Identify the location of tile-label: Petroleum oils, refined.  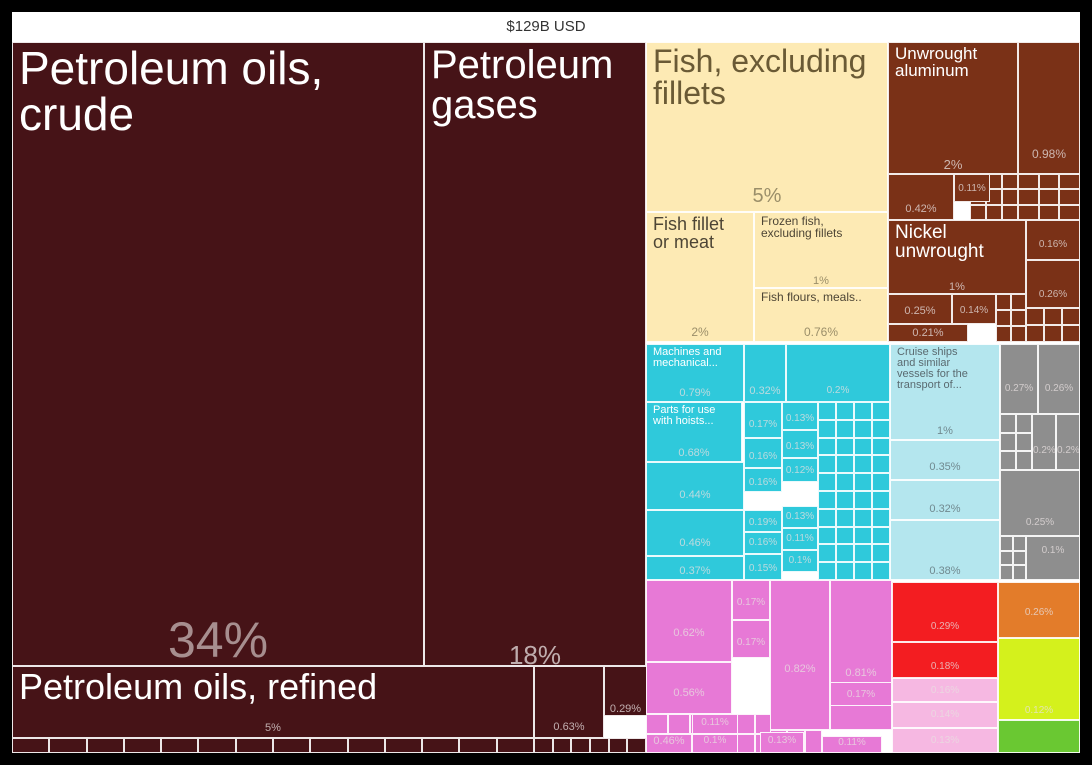
(198, 686).